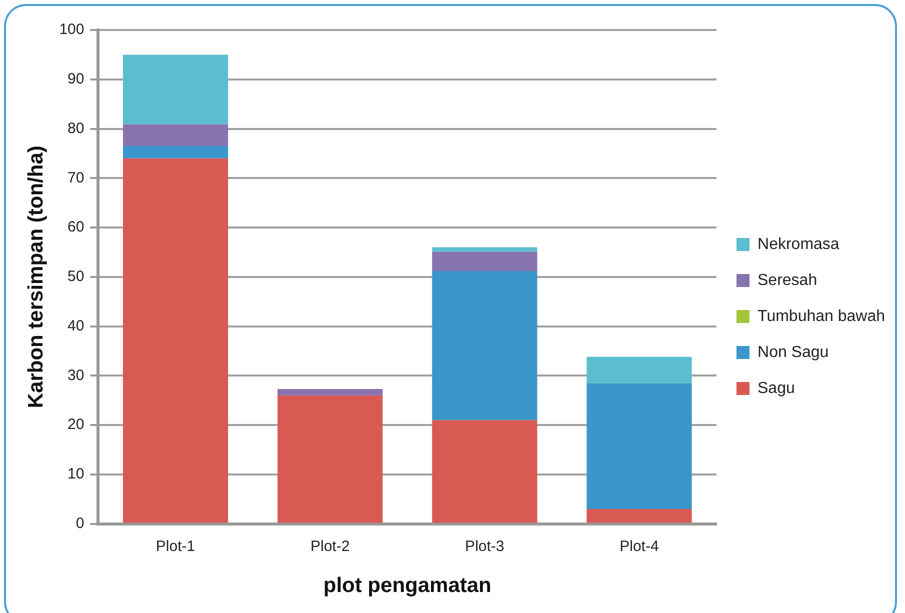  I want to click on y-tick-label: 60, so click(76, 227).